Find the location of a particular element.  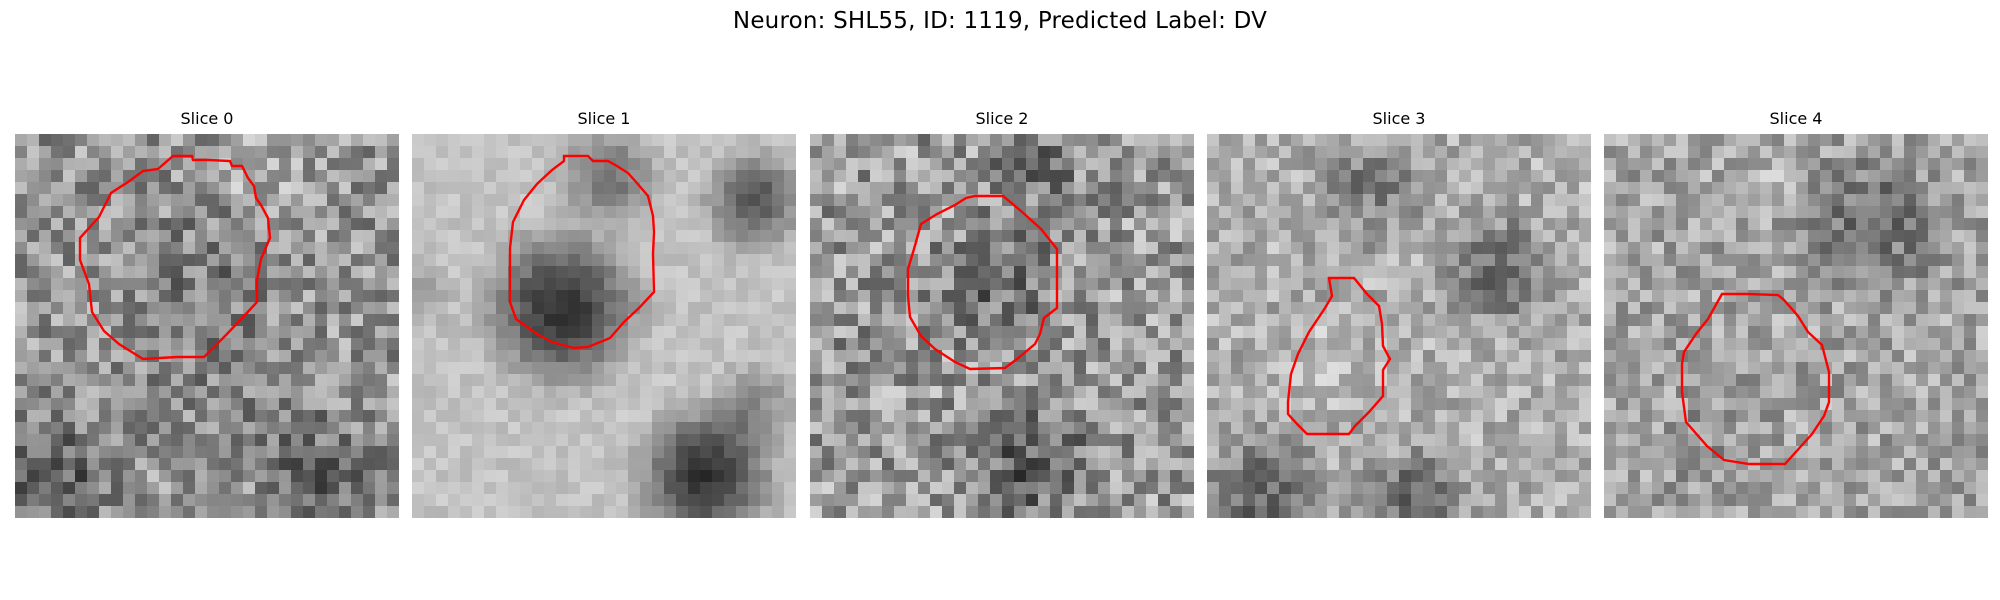

slice-panel-0: Slice 0 is located at coordinates (207, 313).